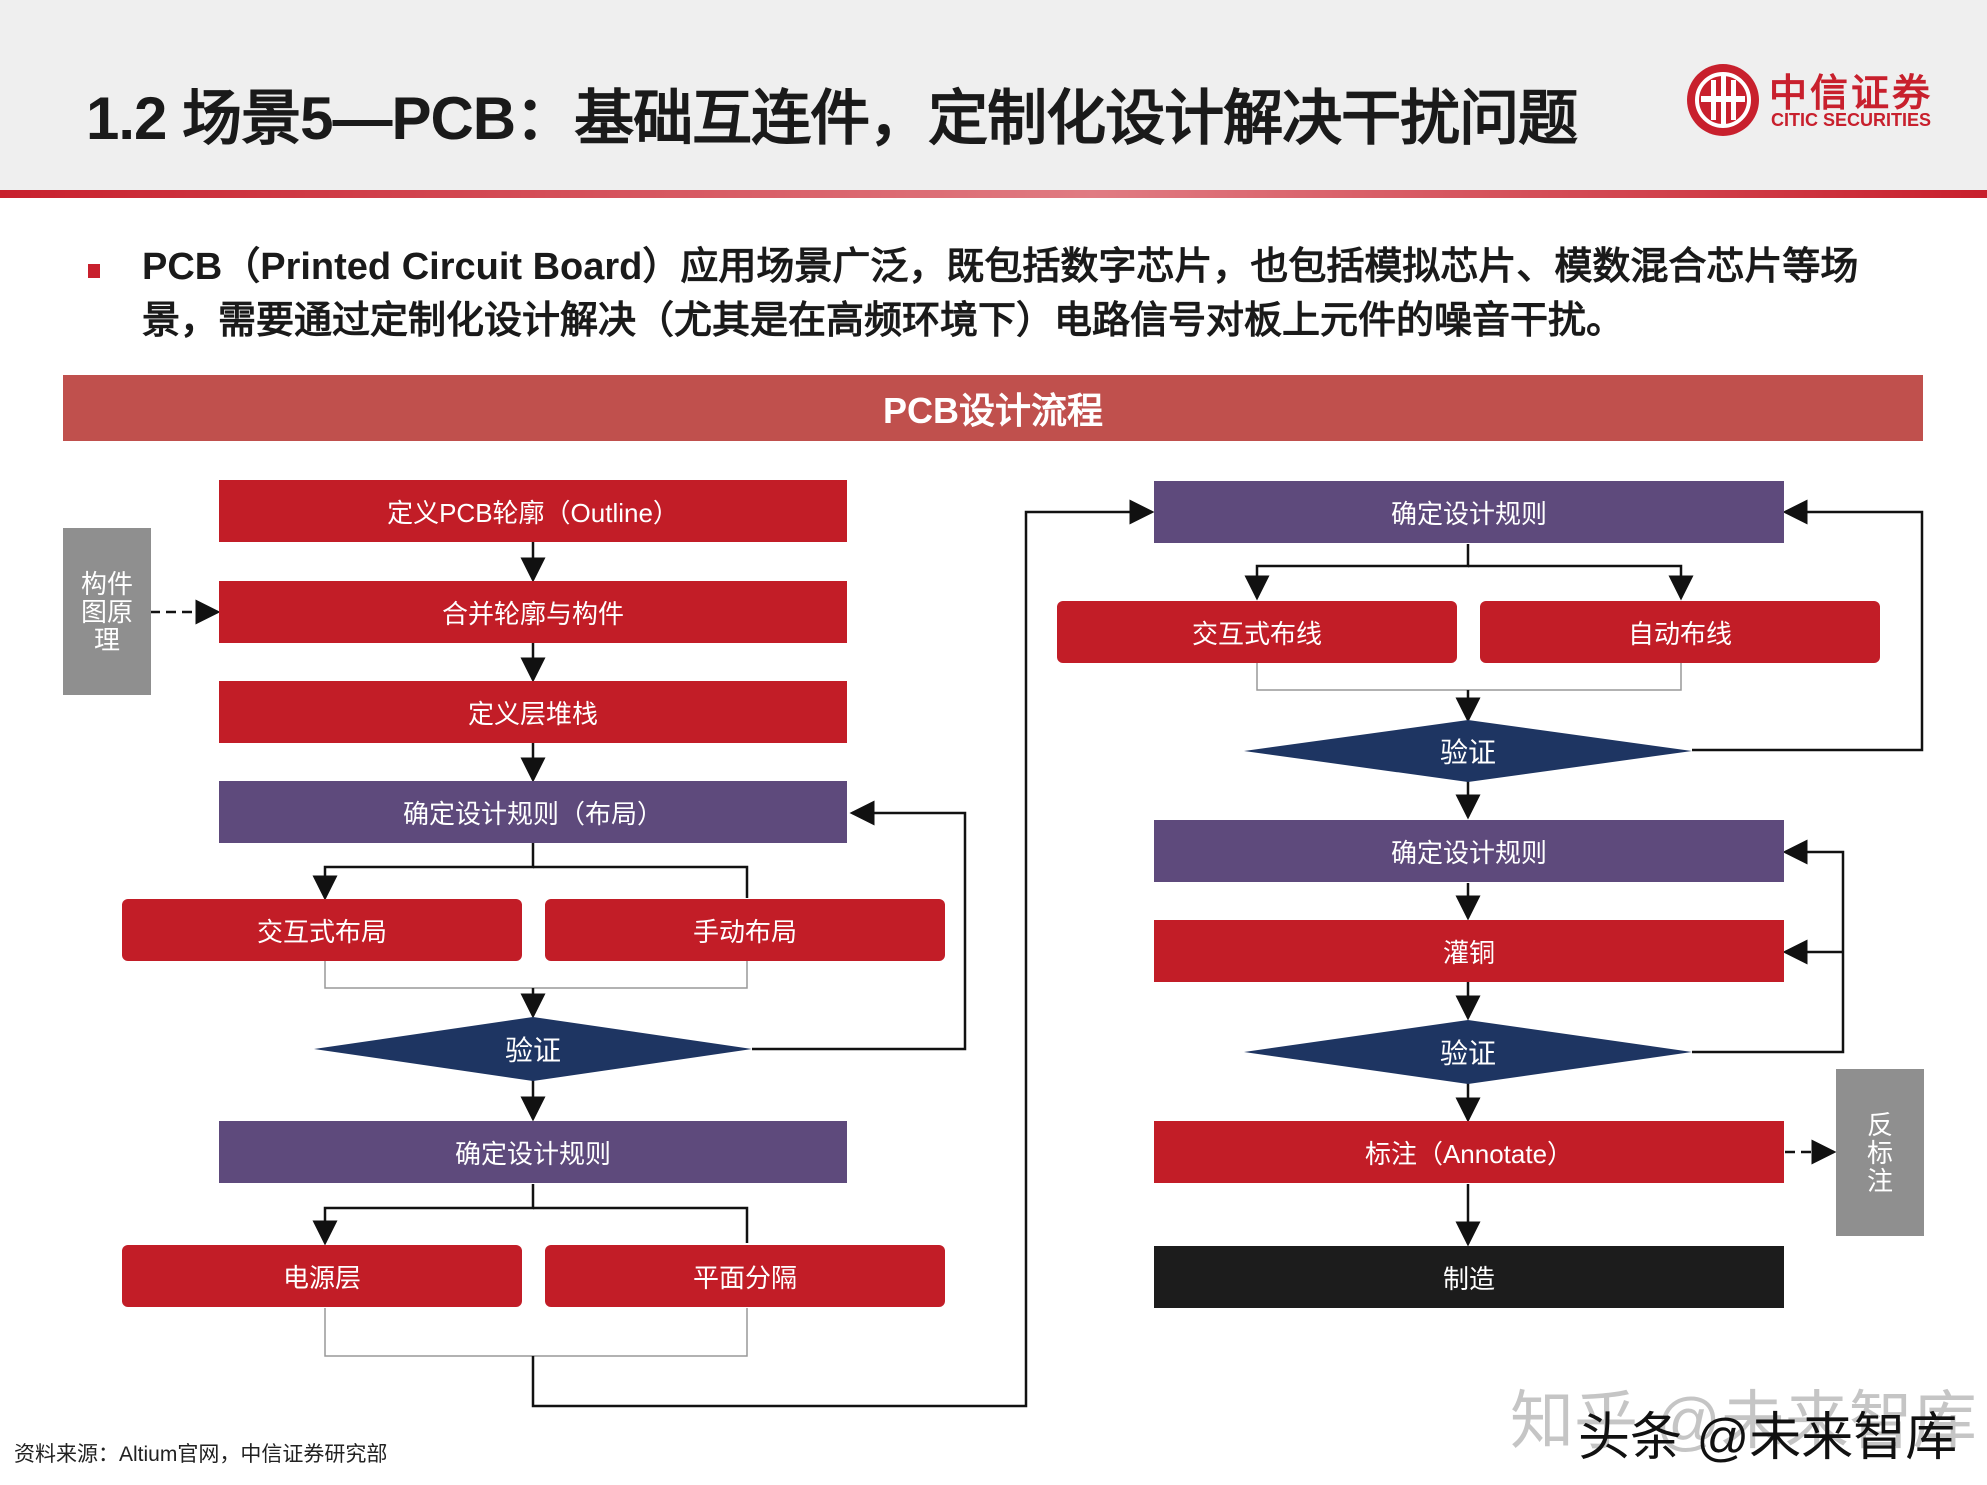 Image resolution: width=1987 pixels, height=1485 pixels. I want to click on rules-box-left: 确定设计规则, so click(533, 1152).